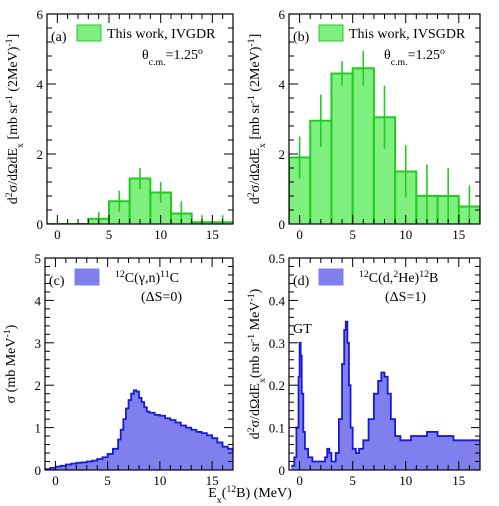  What do you see at coordinates (257, 363) in the screenshot?
I see `y-axis-title: d2σ/dΩdEx(mb sr-1 MeV-1)` at bounding box center [257, 363].